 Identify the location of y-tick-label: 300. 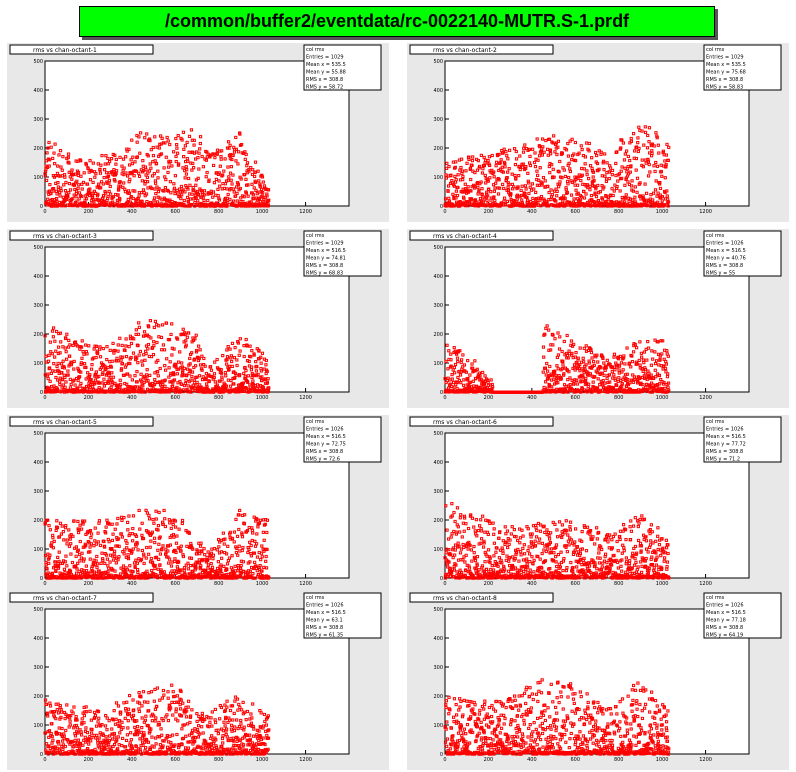
(38, 120).